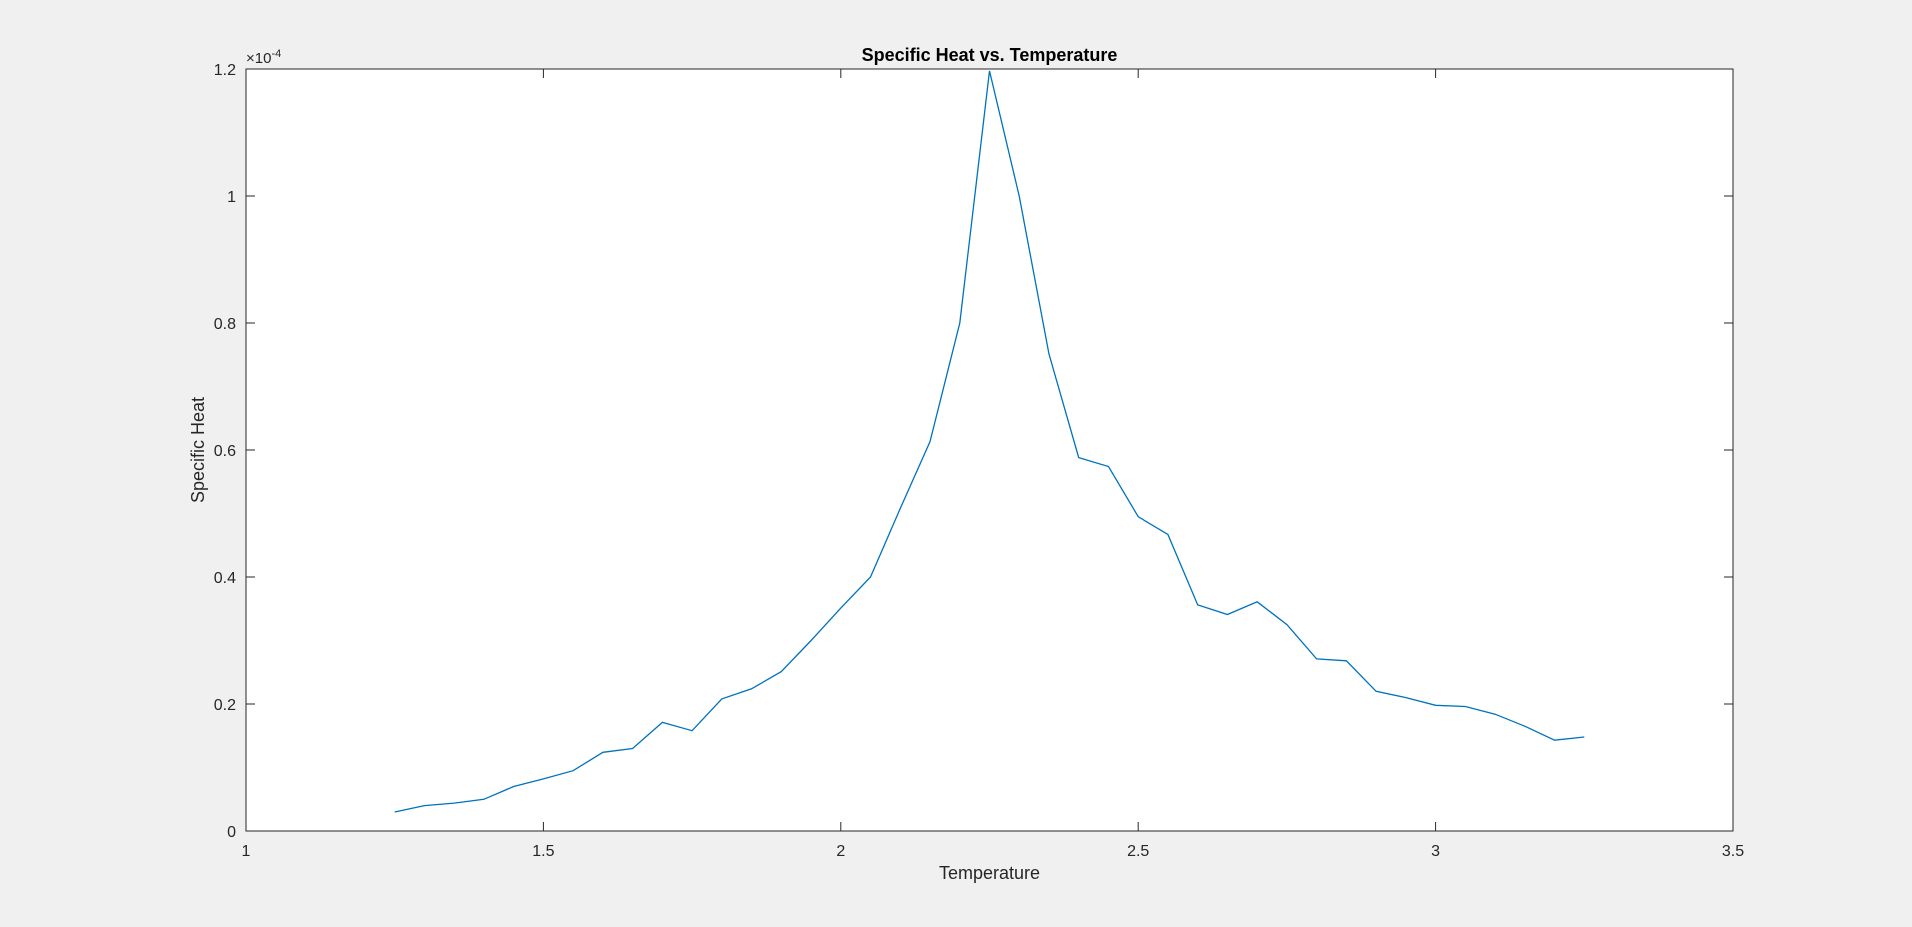 Image resolution: width=1912 pixels, height=927 pixels. What do you see at coordinates (258, 58) in the screenshot?
I see `y-axis-exponent-base: ×10` at bounding box center [258, 58].